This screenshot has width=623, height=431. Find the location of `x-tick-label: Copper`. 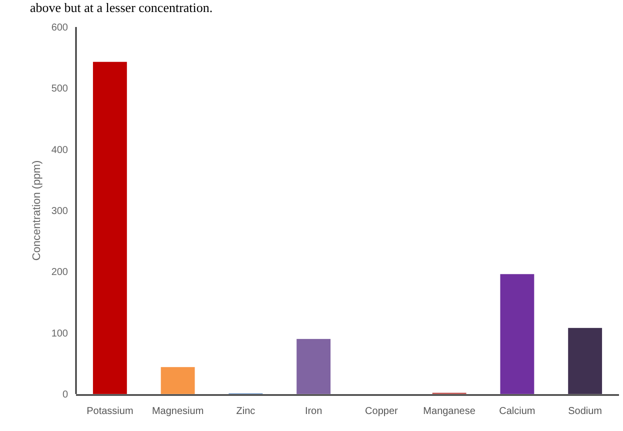

x-tick-label: Copper is located at coordinates (381, 411).